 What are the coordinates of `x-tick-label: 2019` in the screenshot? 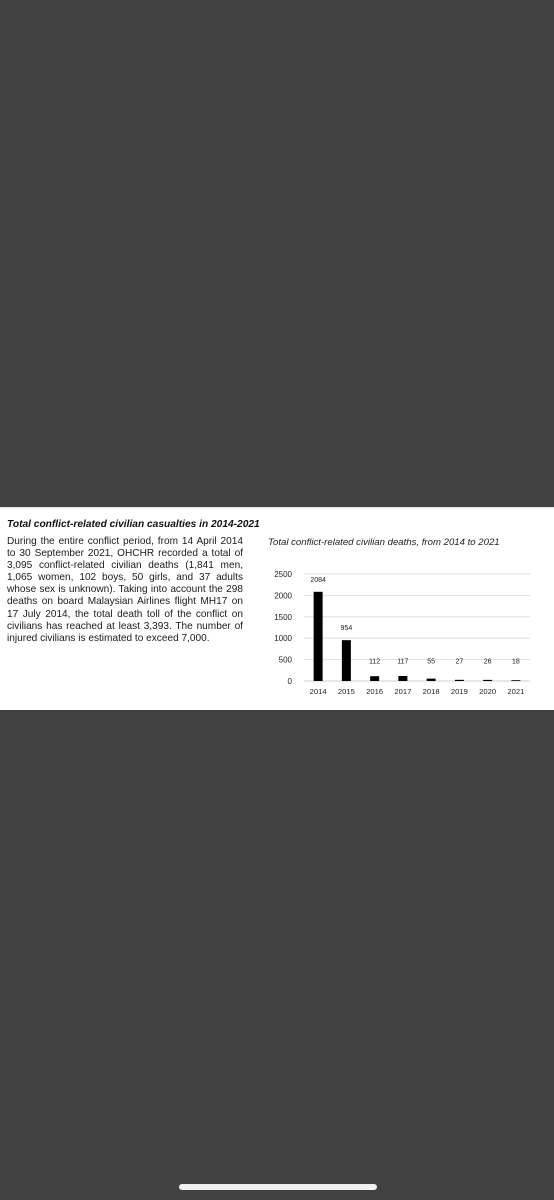 It's located at (459, 691).